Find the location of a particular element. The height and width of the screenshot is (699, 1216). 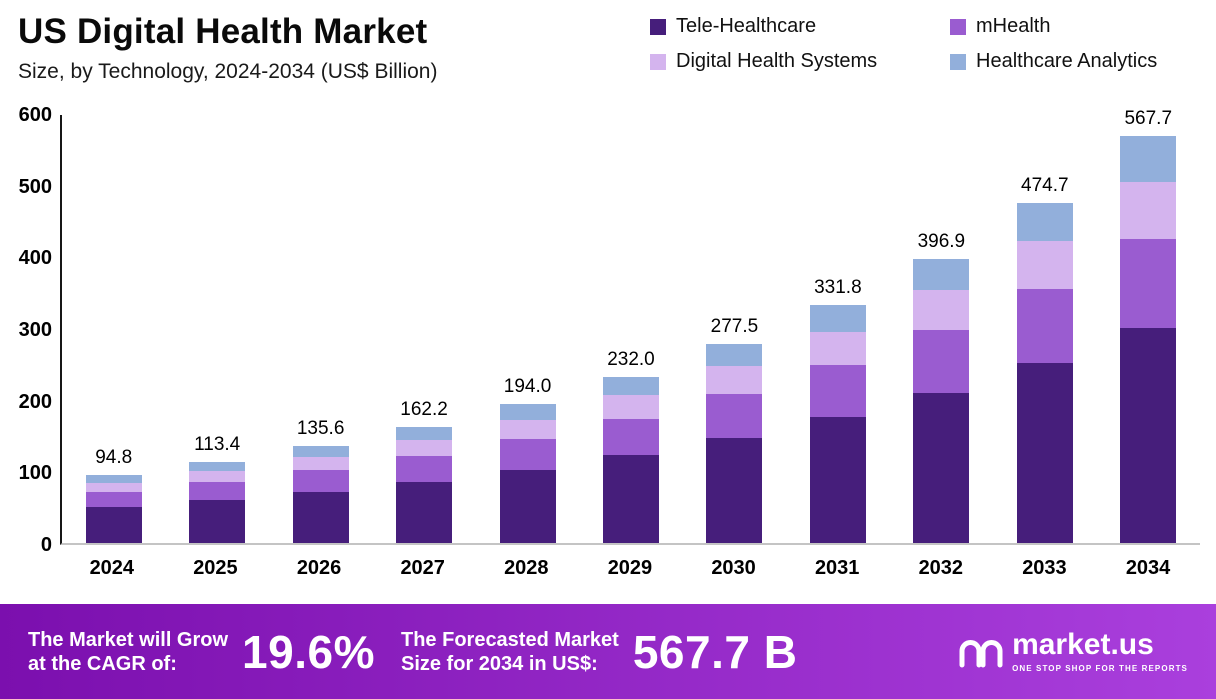

x-label-2034: 2034 is located at coordinates (1148, 568).